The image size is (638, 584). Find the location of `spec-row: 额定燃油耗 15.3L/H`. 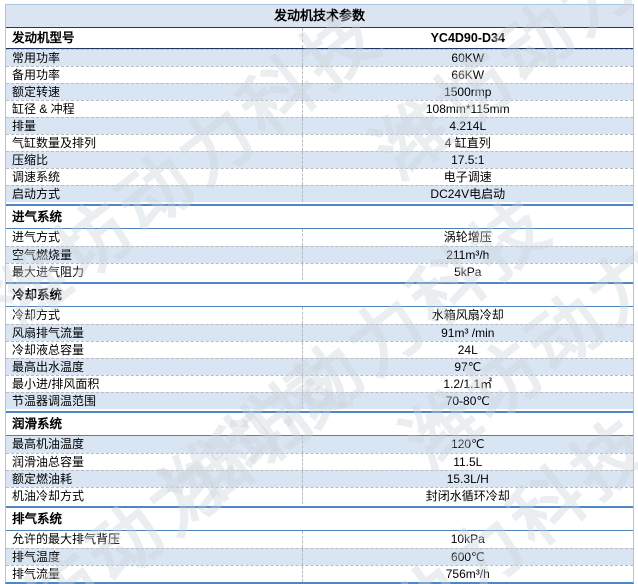

spec-row: 额定燃油耗 15.3L/H is located at coordinates (319, 478).